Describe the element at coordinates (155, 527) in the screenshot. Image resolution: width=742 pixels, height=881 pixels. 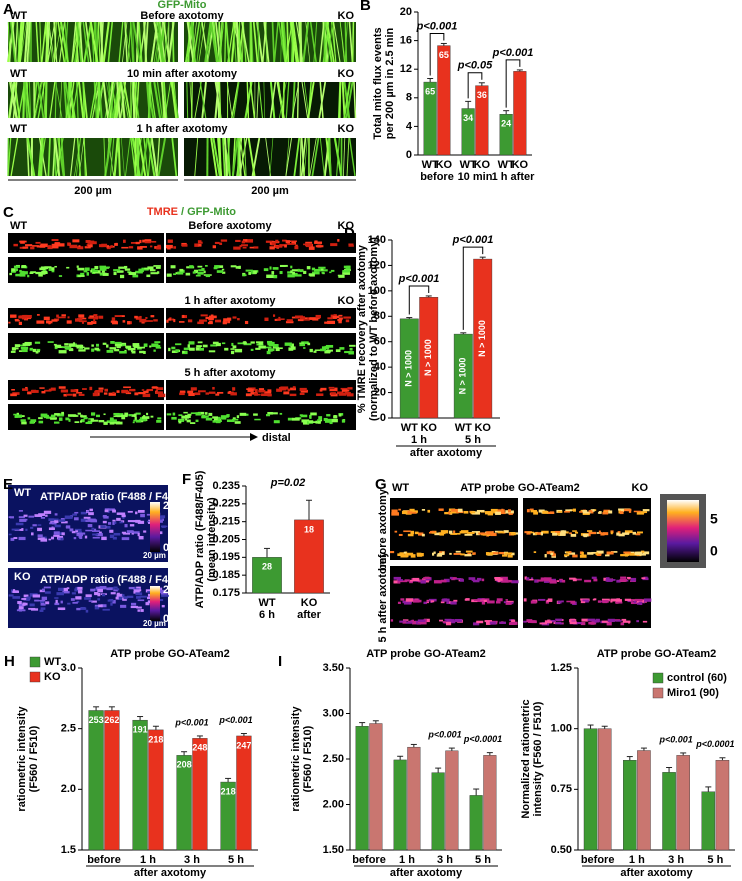
I see `colorbar` at that location.